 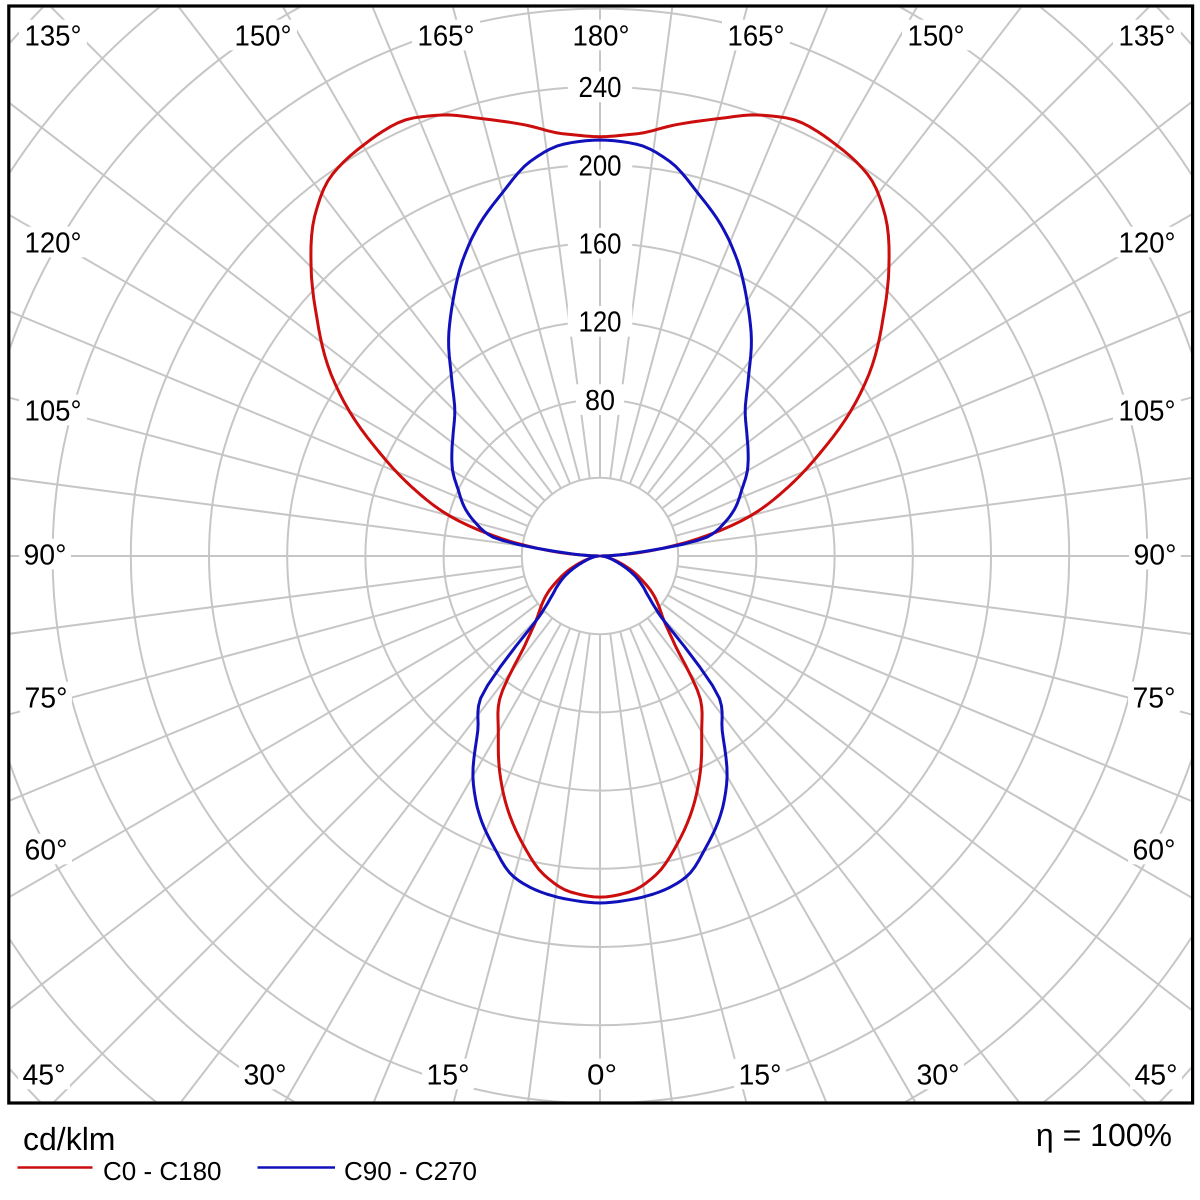 I want to click on svg-text: 240, so click(x=600, y=88).